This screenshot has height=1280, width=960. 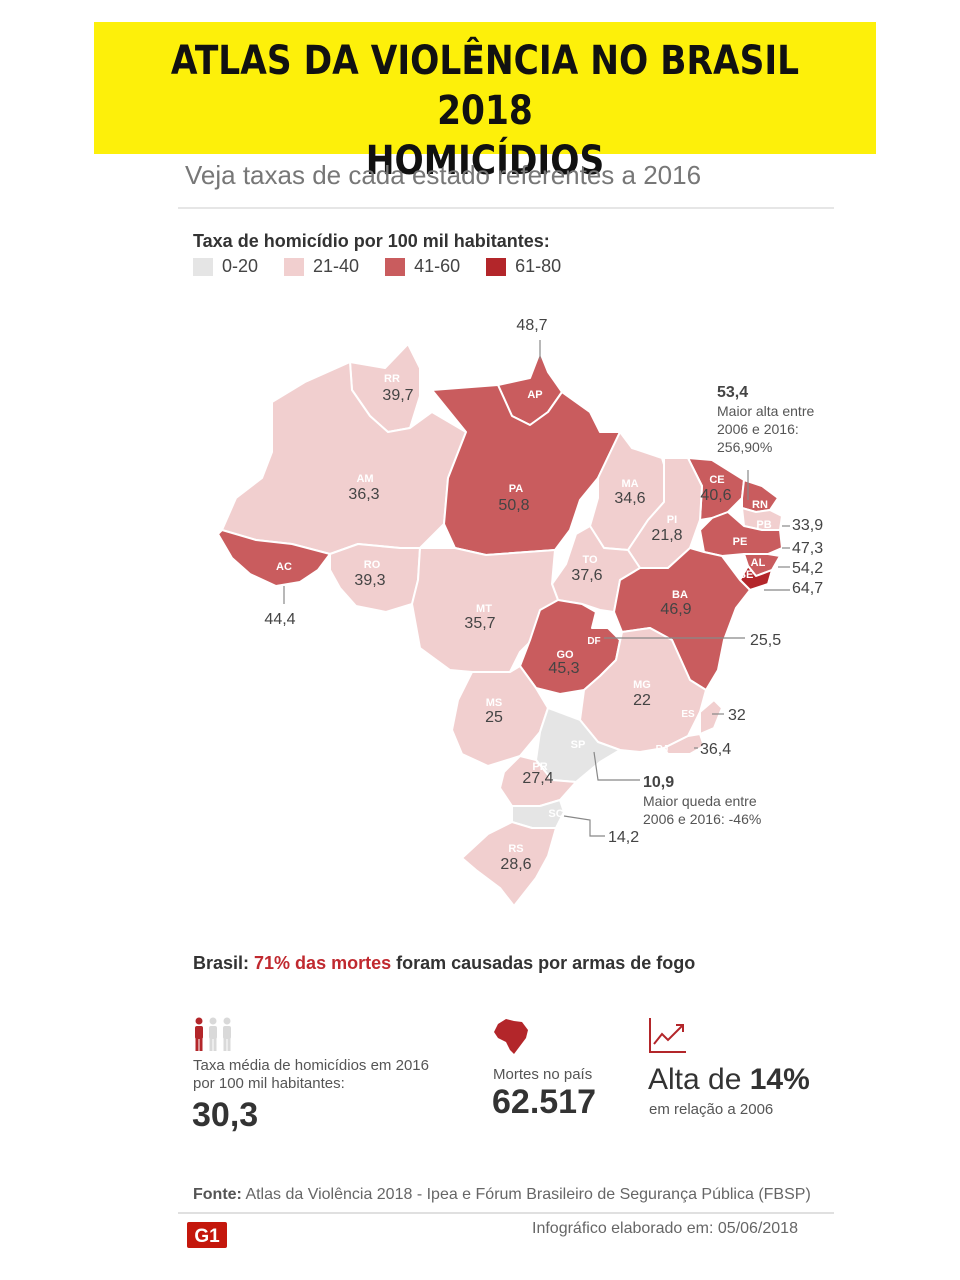 What do you see at coordinates (538, 266) in the screenshot?
I see `legend-label: 61-80` at bounding box center [538, 266].